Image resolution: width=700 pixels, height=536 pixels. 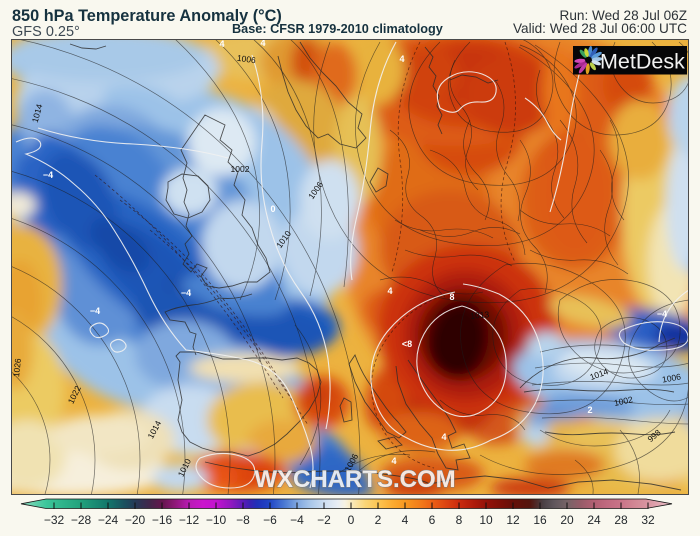 I want to click on svg-text: 12, so click(x=513, y=520).